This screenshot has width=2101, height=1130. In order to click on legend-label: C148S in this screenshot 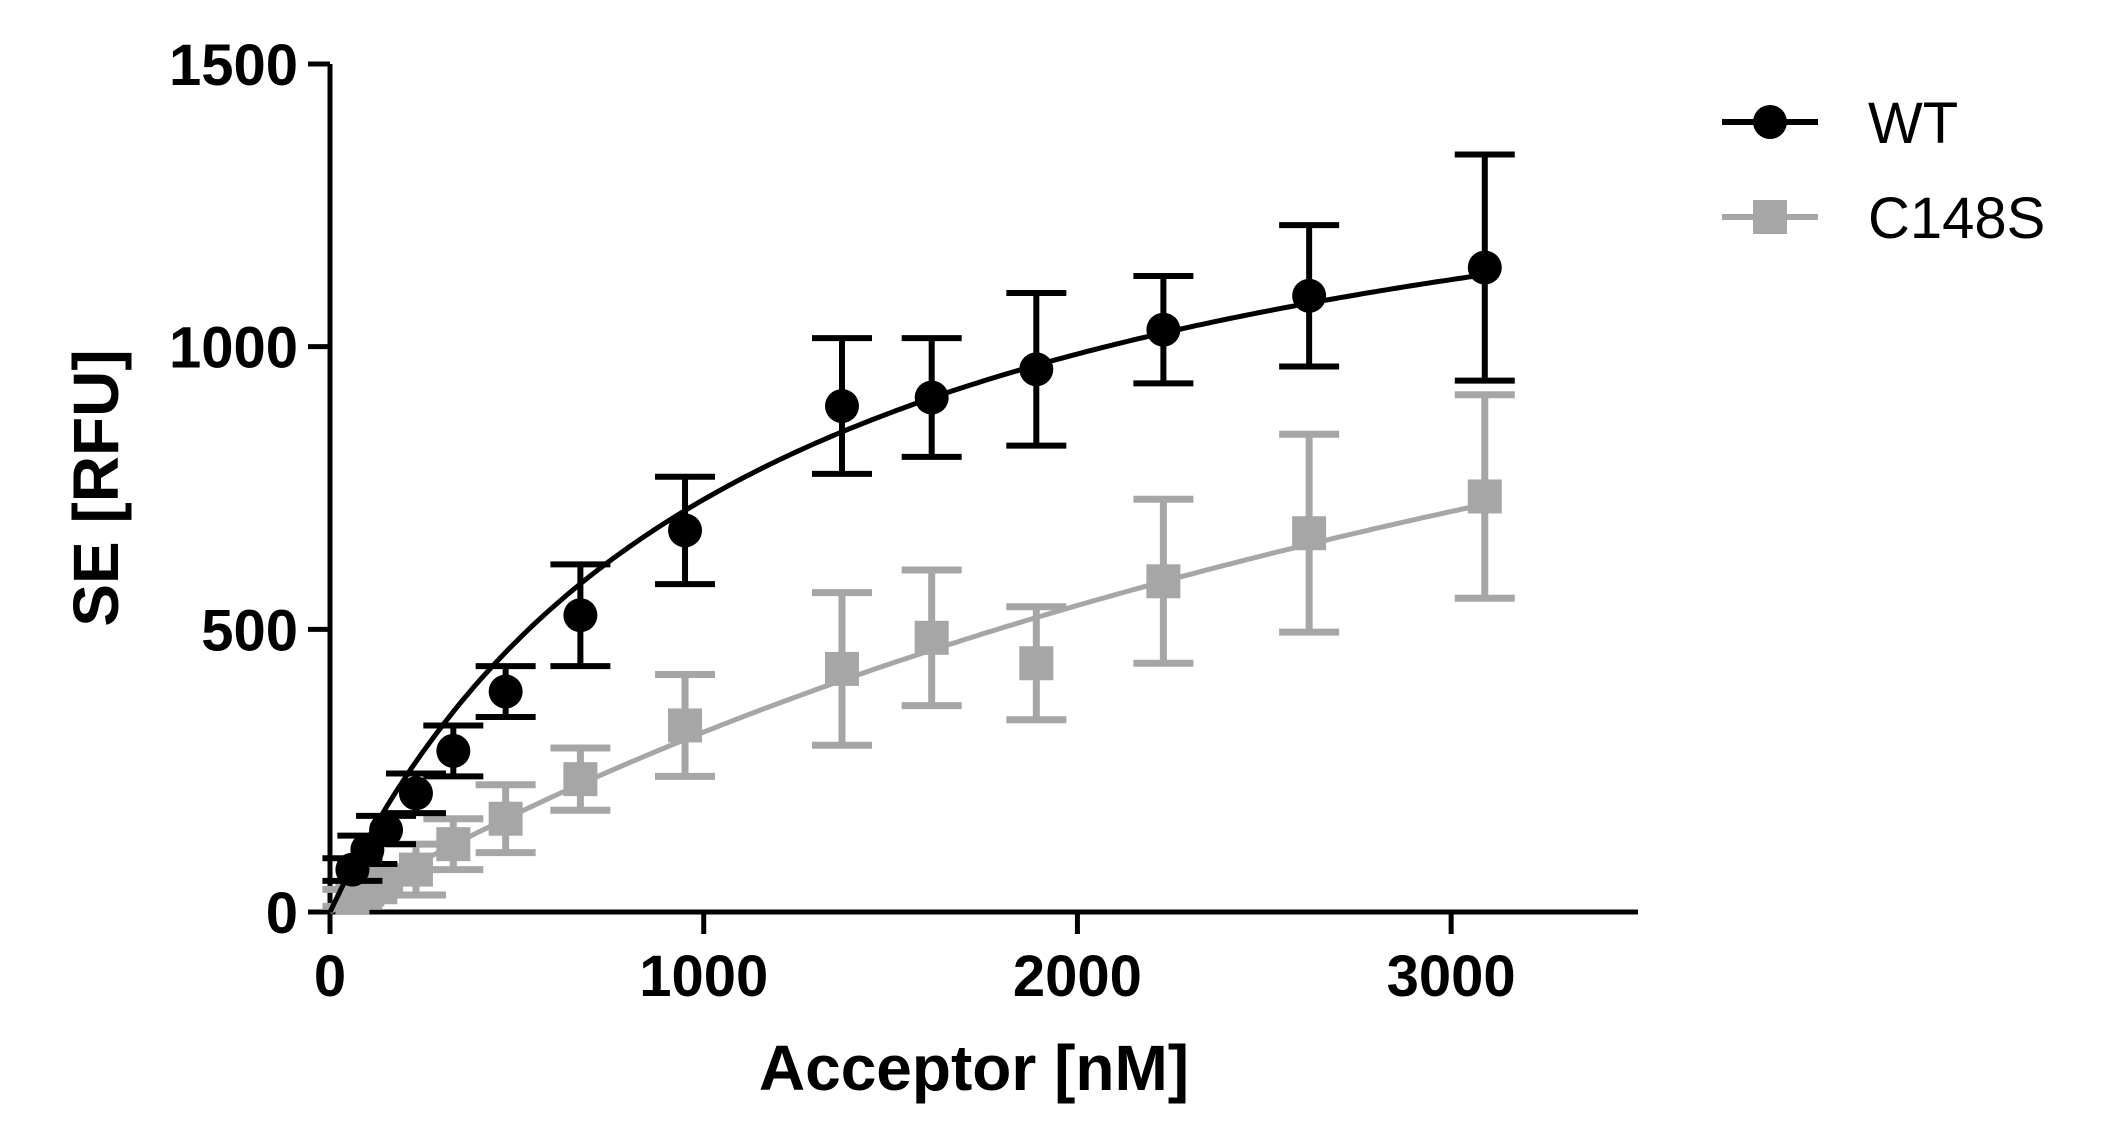, I will do `click(1956, 218)`.